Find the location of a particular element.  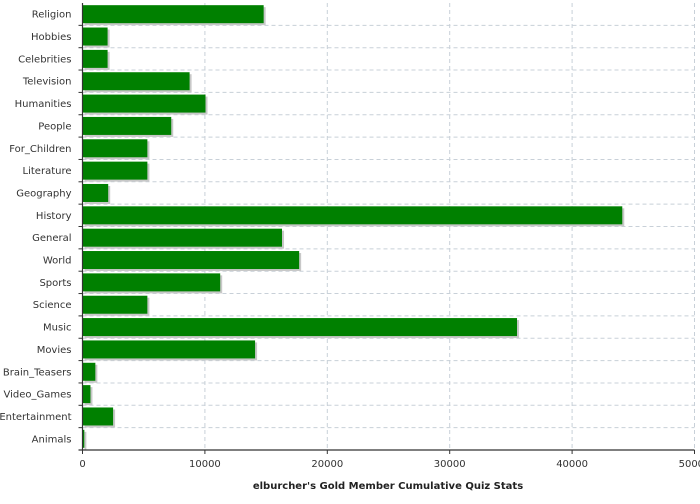

category-label: General is located at coordinates (51, 238).